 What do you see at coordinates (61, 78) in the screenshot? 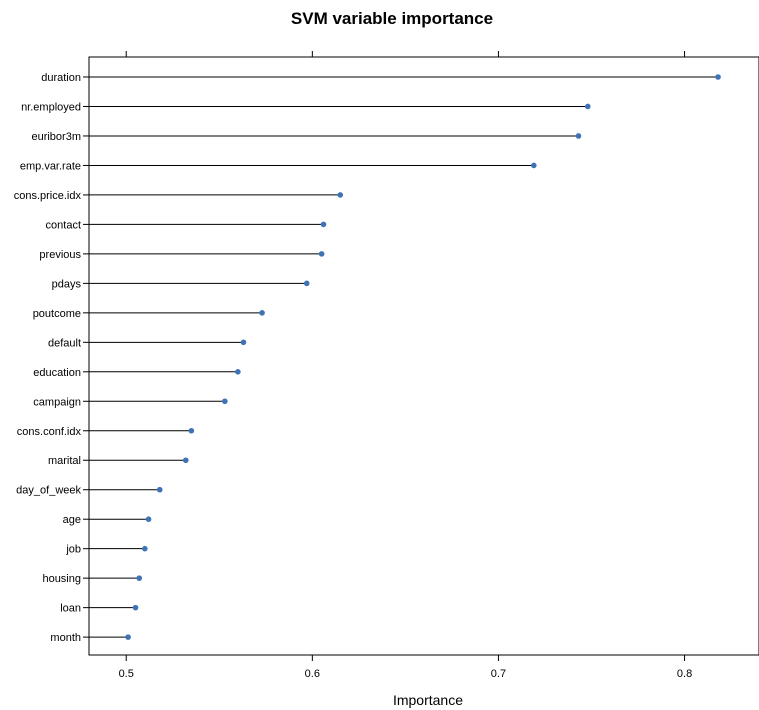
I see `y-tick-label: duration` at bounding box center [61, 78].